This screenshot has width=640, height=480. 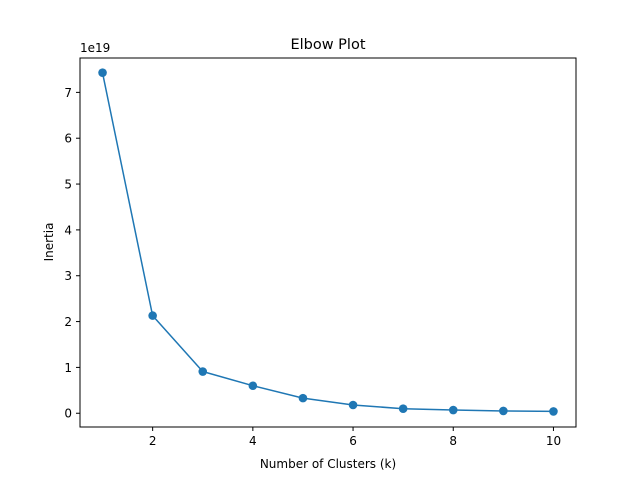 I want to click on x-tick-label: 4, so click(x=253, y=441).